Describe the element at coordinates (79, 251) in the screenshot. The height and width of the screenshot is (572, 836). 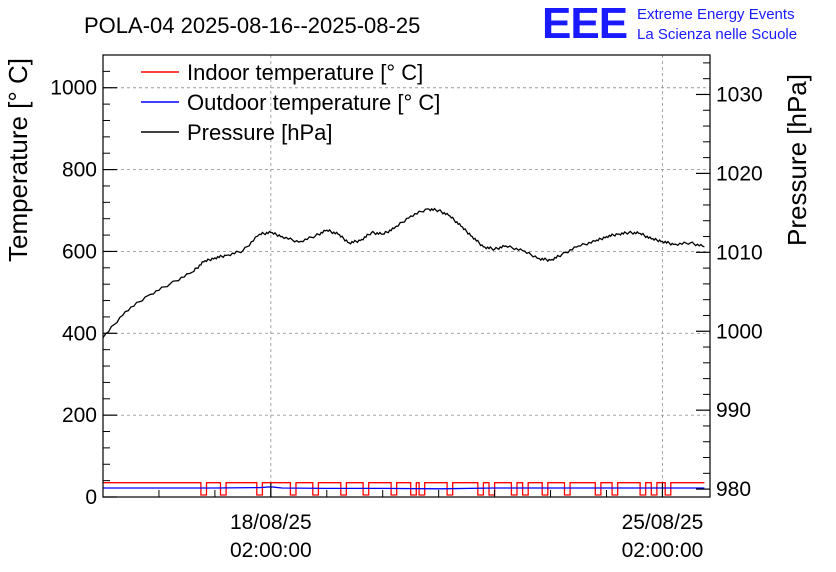
I see `y-left-tick-label: 600` at that location.